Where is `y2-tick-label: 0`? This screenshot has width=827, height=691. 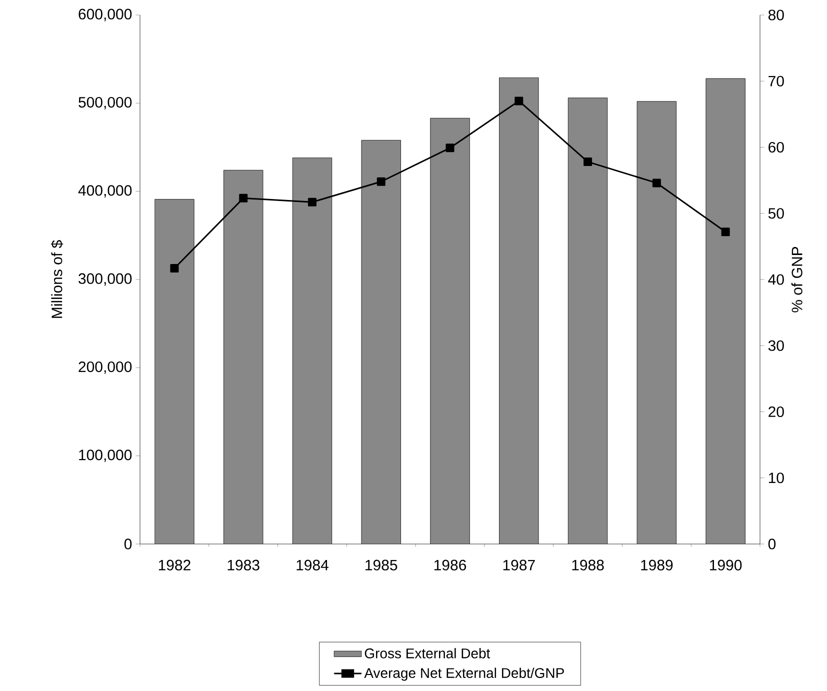
y2-tick-label: 0 is located at coordinates (772, 544).